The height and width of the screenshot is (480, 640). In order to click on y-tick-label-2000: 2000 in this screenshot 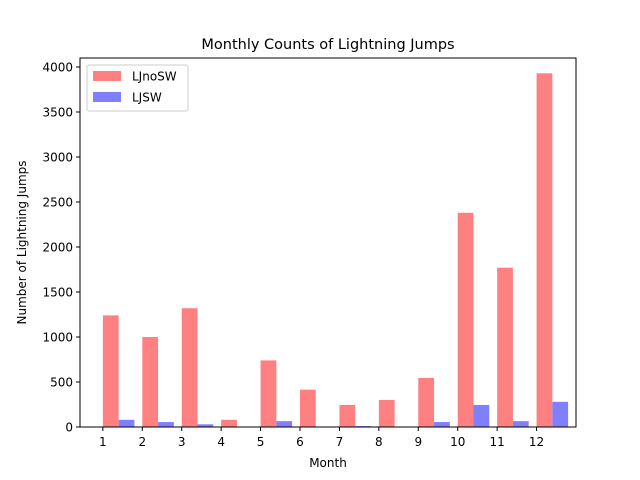, I will do `click(57, 248)`.